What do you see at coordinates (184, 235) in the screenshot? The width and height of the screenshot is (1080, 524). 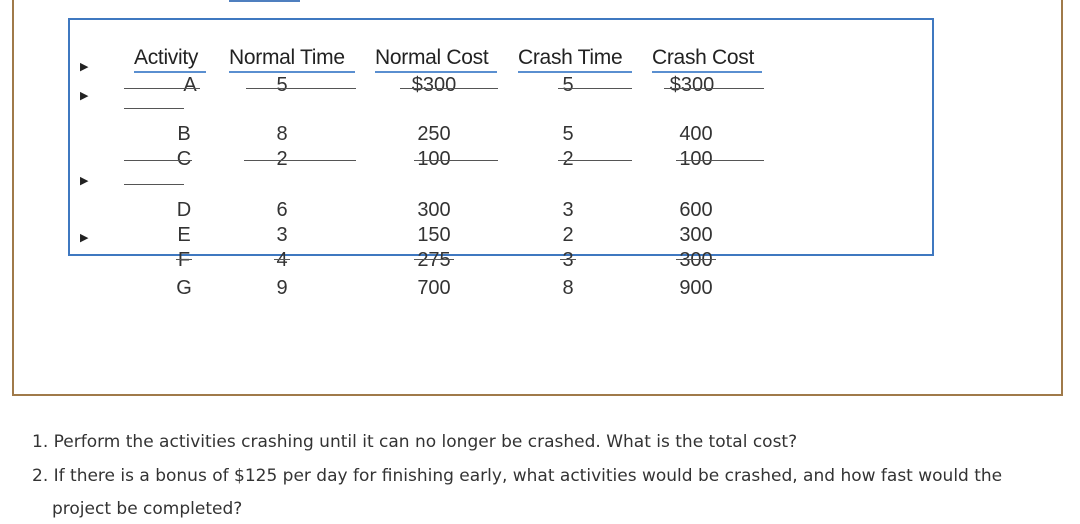 I see `cell-activity: E` at bounding box center [184, 235].